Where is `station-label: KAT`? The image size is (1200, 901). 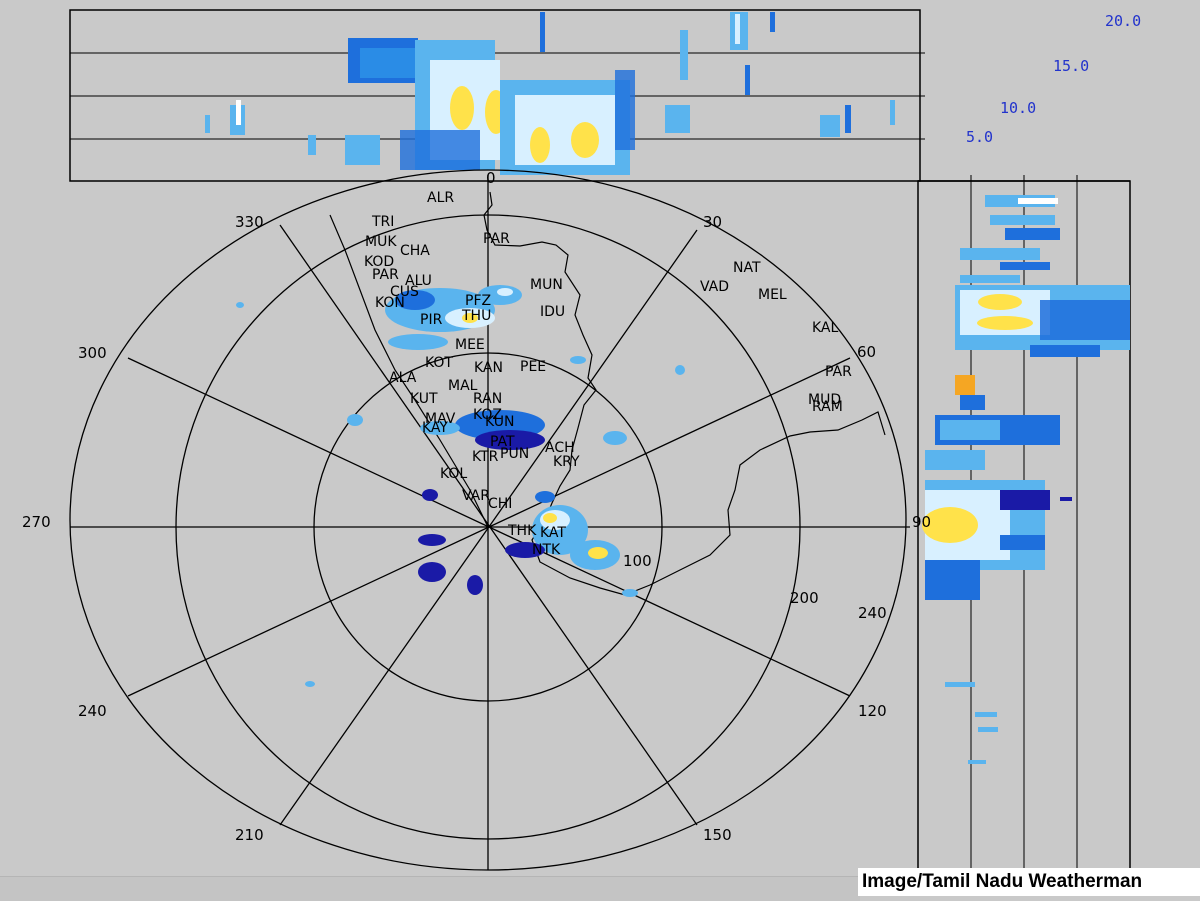 station-label: KAT is located at coordinates (553, 533).